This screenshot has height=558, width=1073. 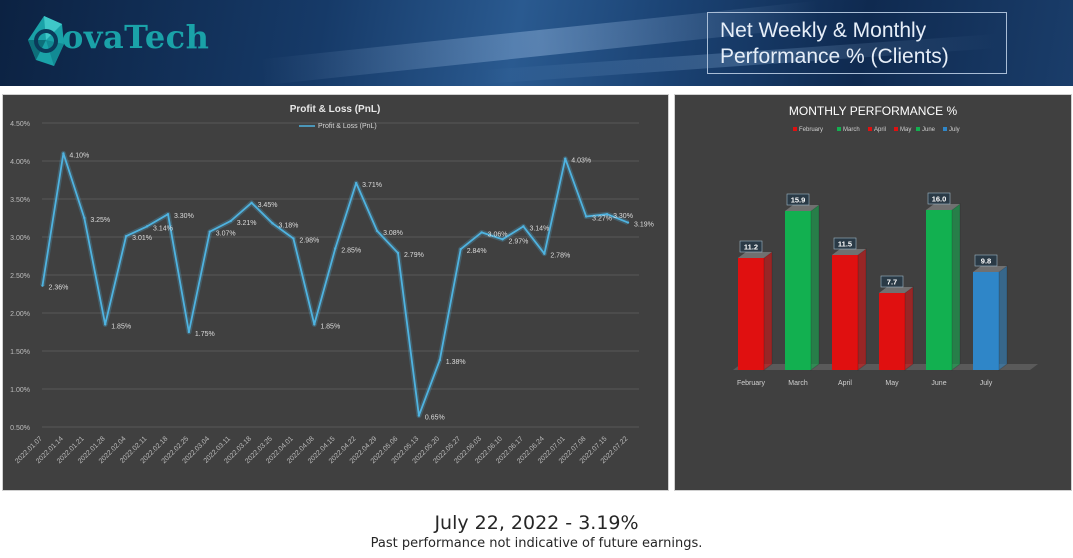 What do you see at coordinates (100, 220) in the screenshot?
I see `data-label: 3.25%` at bounding box center [100, 220].